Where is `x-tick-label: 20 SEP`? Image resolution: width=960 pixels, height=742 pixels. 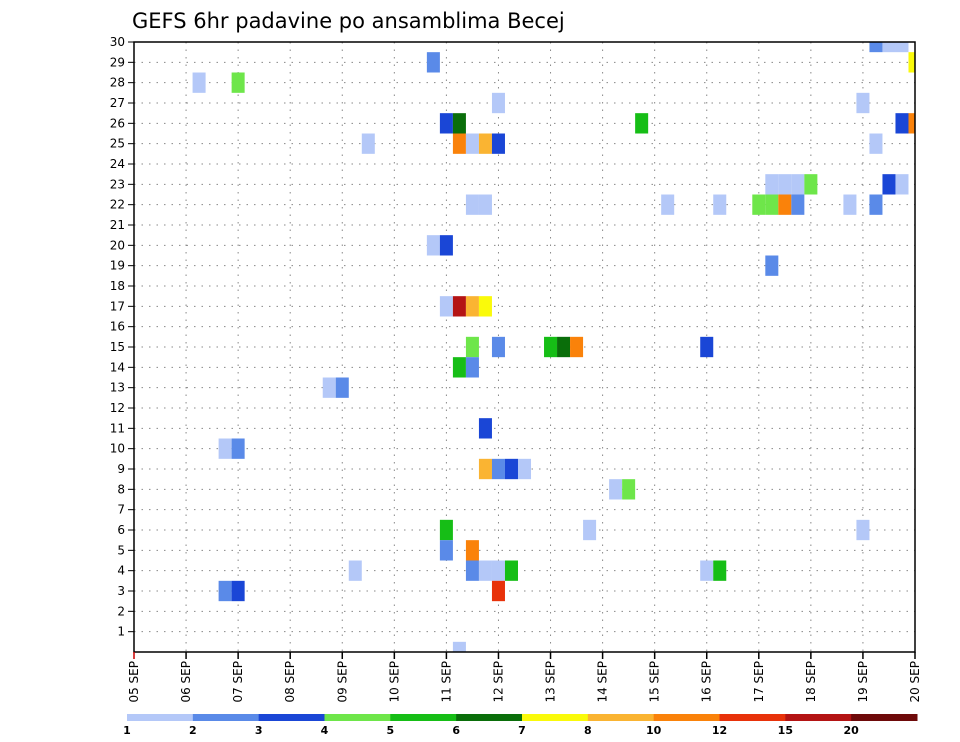 x-tick-label: 20 SEP is located at coordinates (915, 682).